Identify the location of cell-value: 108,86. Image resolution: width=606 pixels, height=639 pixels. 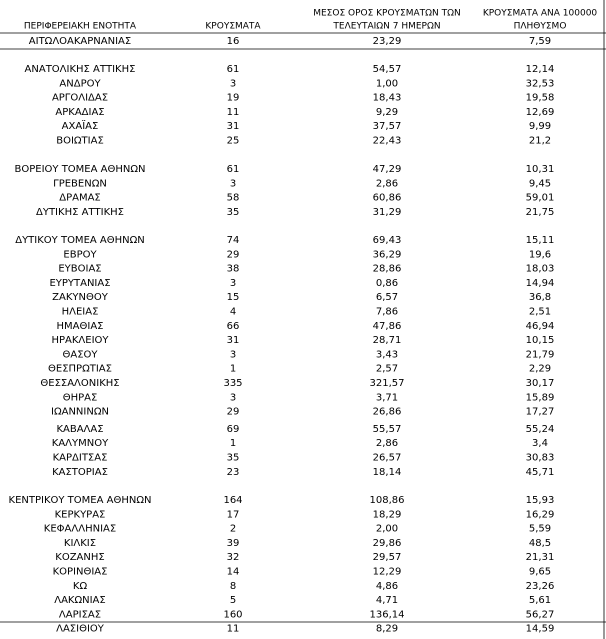
(387, 500).